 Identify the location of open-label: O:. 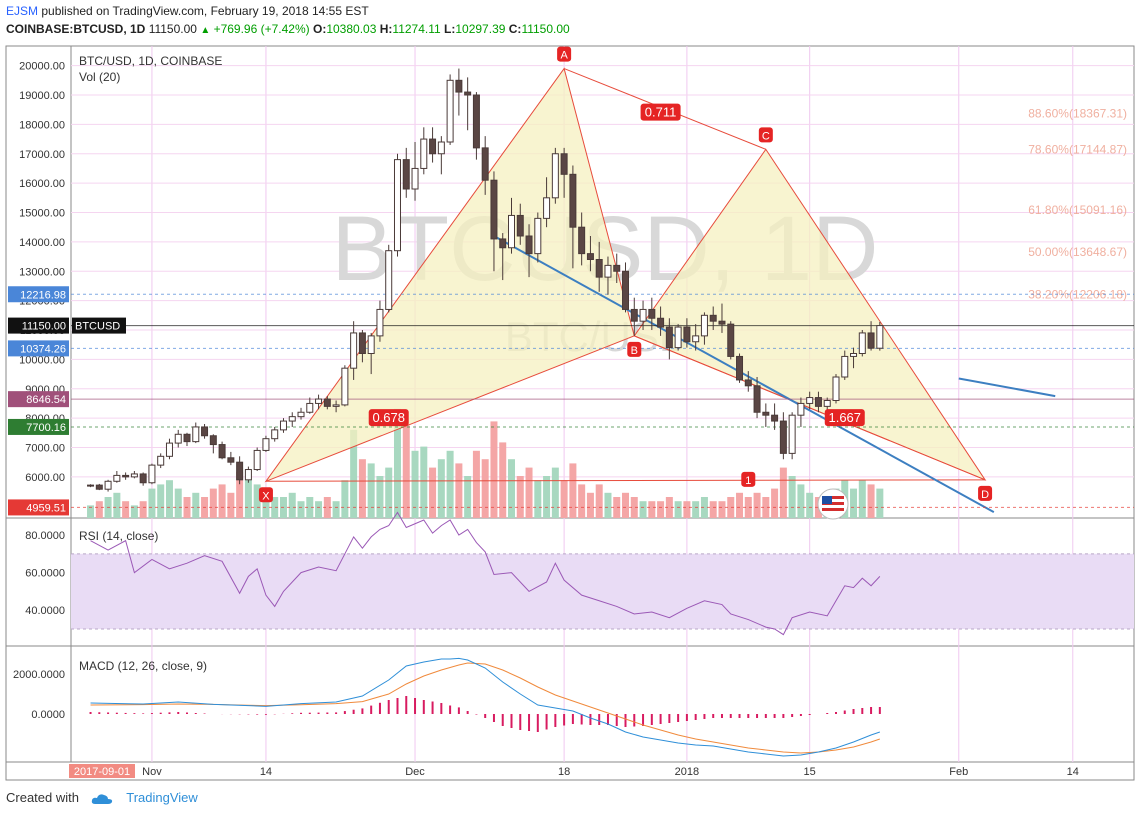
(319, 29).